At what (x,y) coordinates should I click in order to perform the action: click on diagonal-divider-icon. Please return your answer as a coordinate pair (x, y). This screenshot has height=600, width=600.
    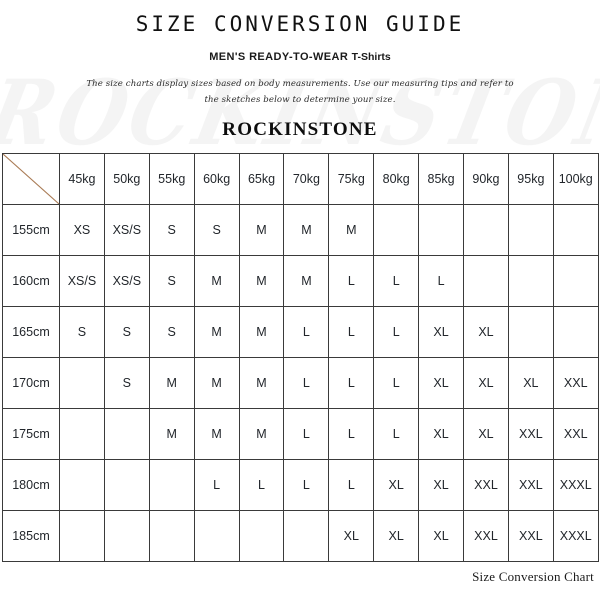
    Looking at the image, I should click on (31, 179).